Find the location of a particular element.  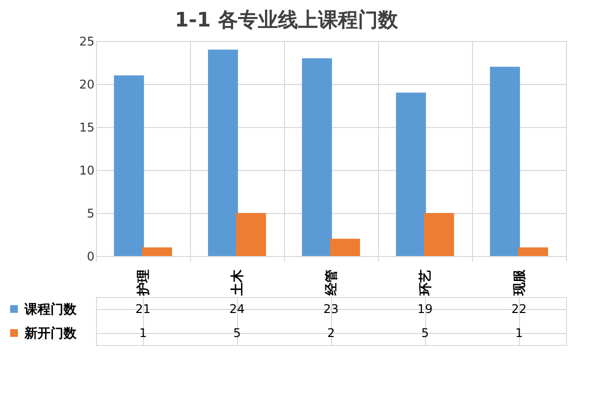

data-label: 19 is located at coordinates (425, 309).